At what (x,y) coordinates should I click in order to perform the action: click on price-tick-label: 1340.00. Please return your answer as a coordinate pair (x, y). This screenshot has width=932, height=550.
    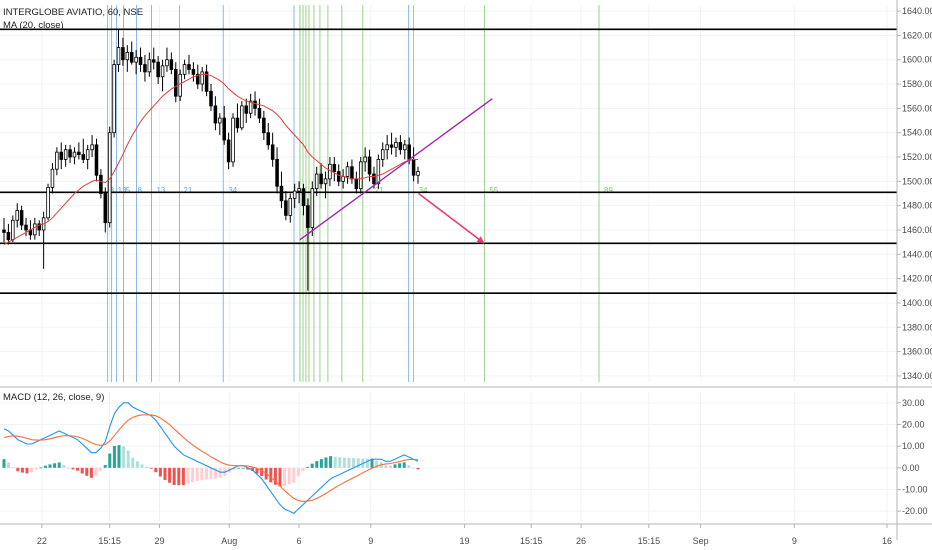
    Looking at the image, I should click on (917, 376).